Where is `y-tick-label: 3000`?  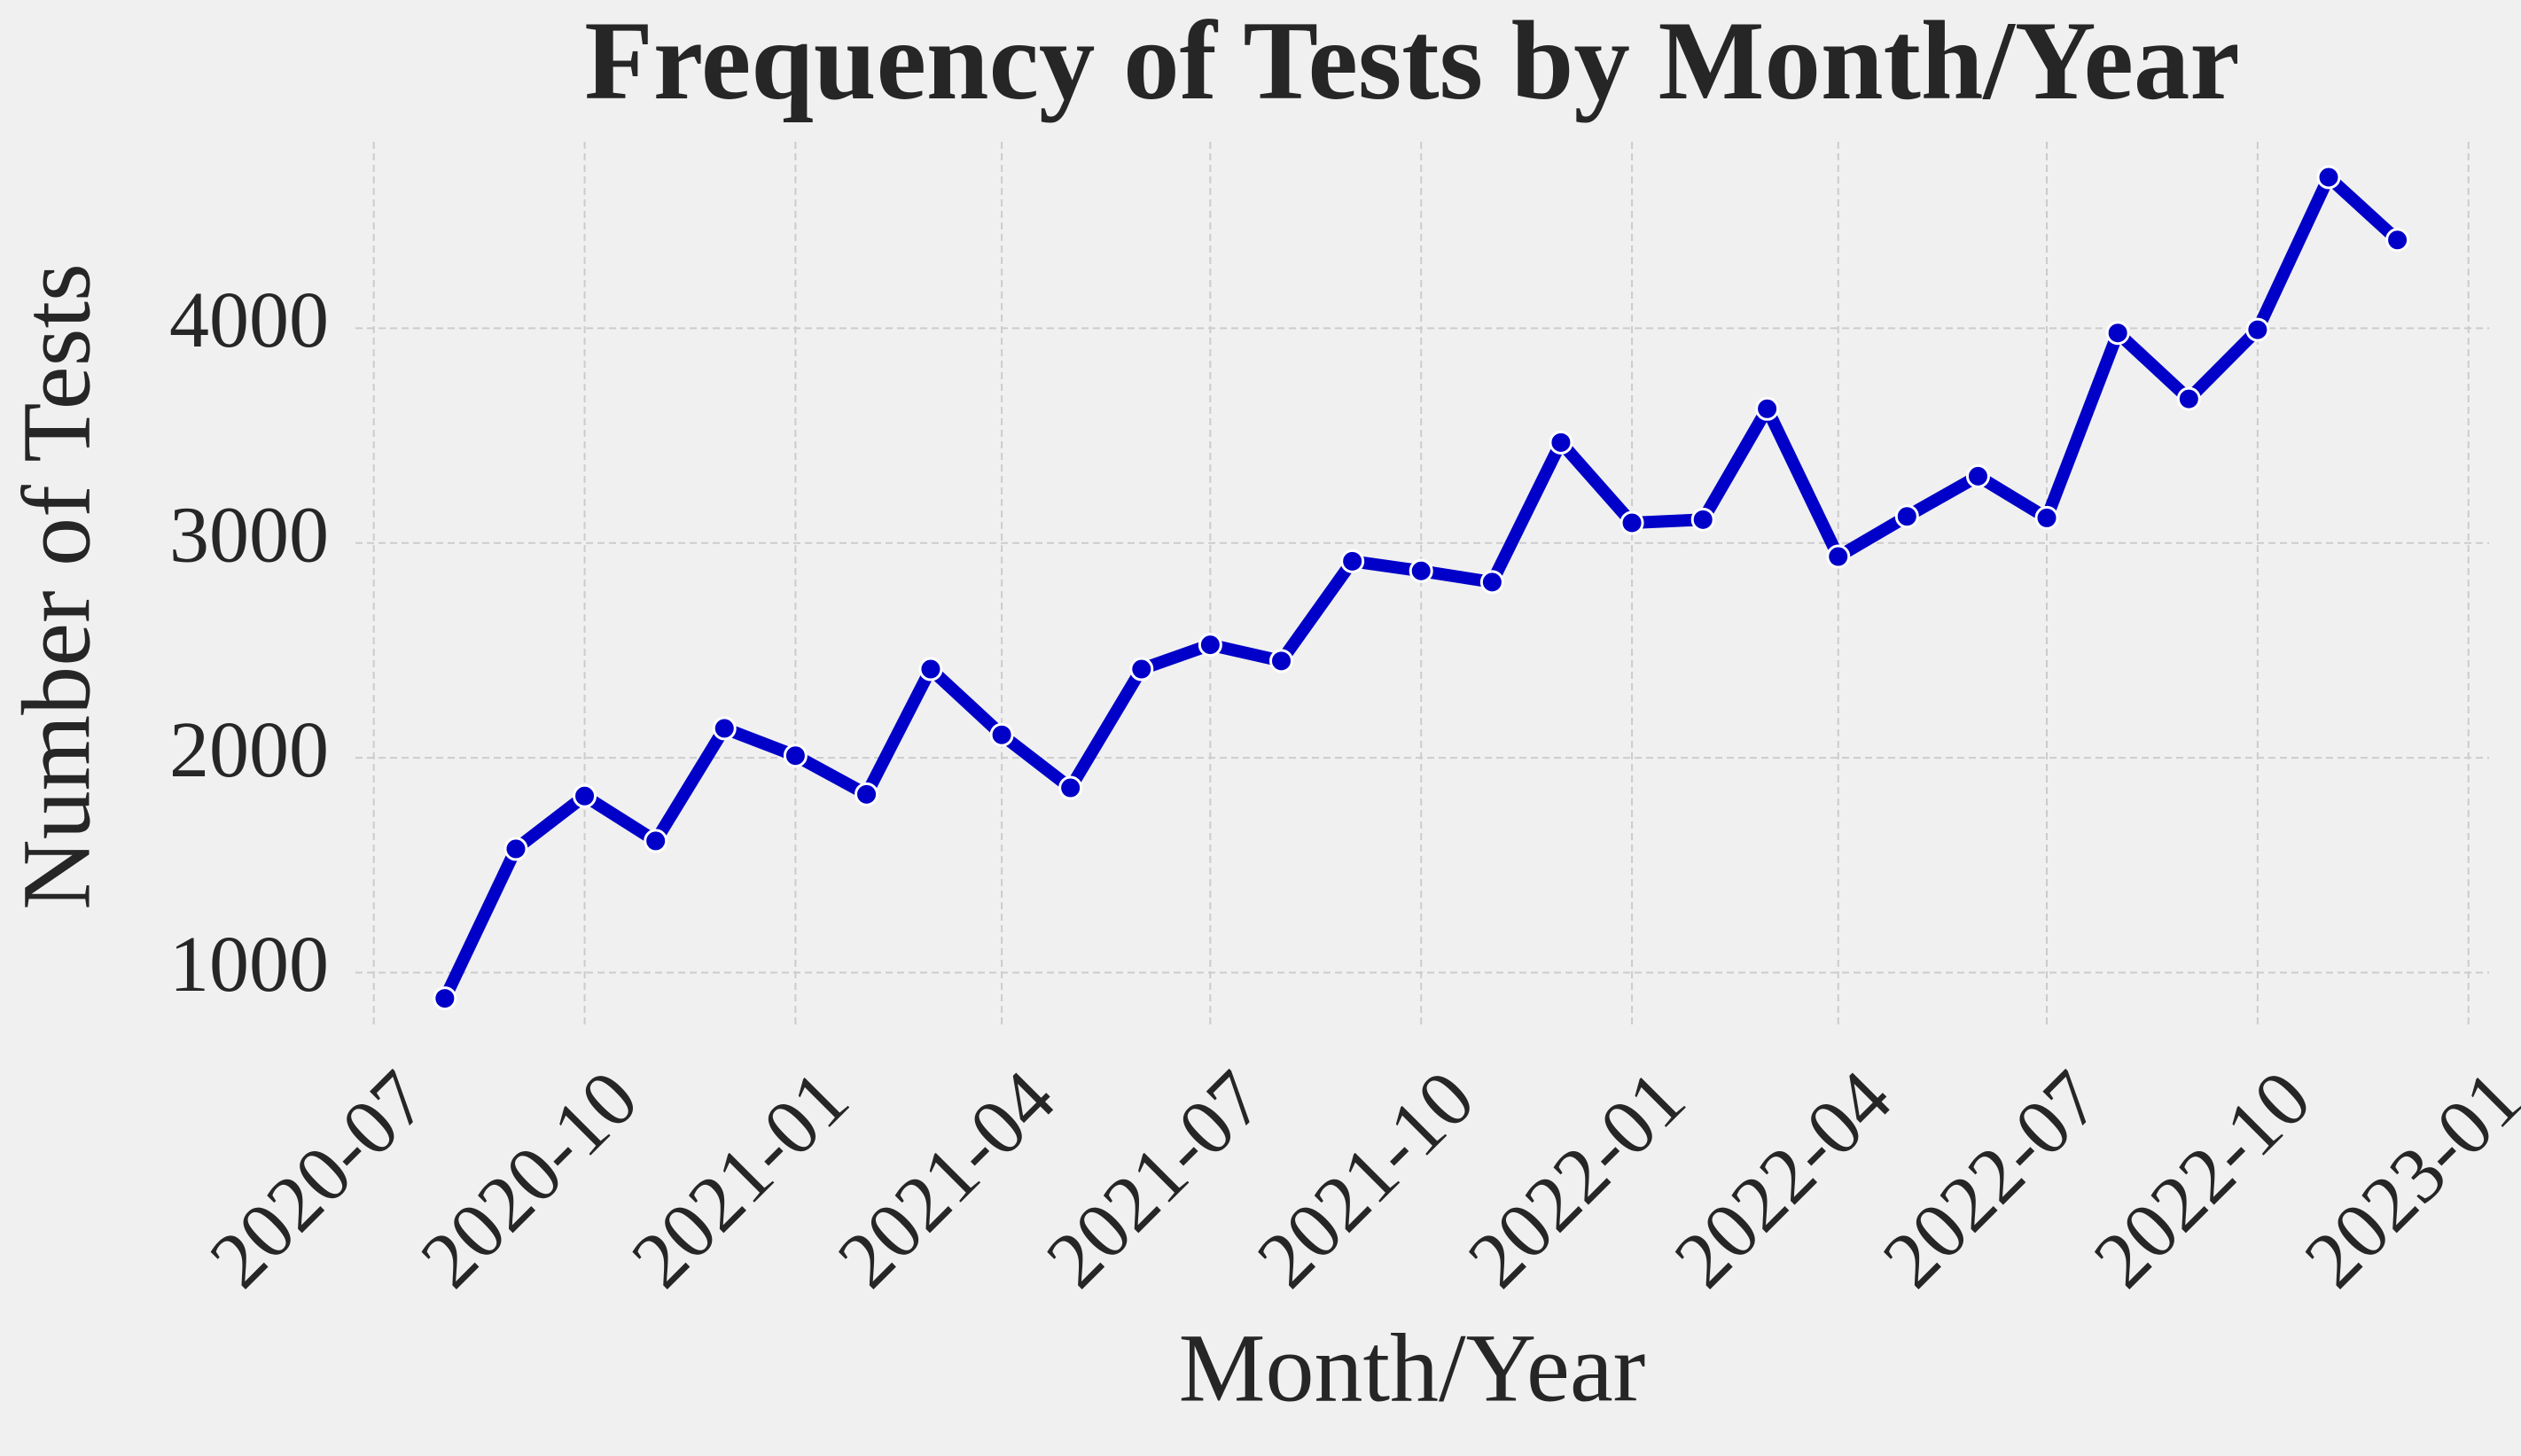 y-tick-label: 3000 is located at coordinates (249, 535).